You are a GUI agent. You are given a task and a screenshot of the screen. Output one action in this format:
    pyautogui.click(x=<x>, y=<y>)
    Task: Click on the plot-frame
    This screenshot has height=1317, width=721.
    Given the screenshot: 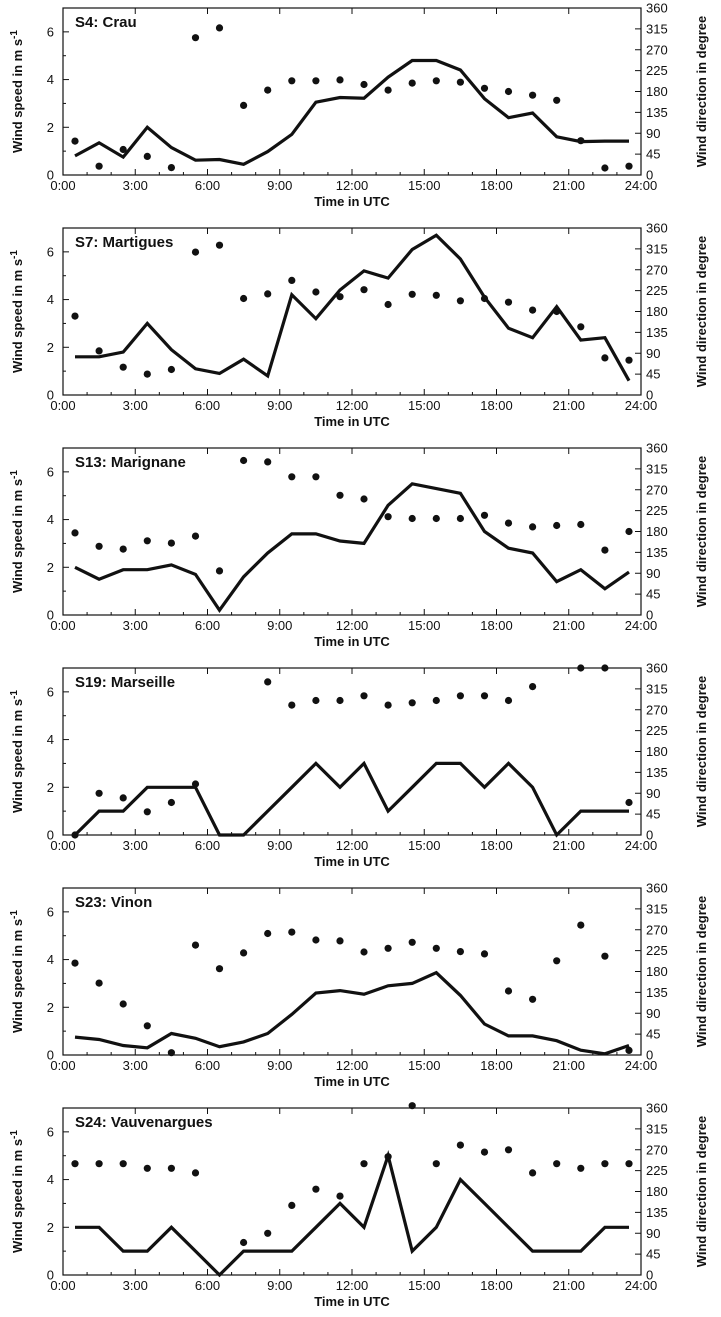 What is the action you would take?
    pyautogui.click(x=352, y=971)
    